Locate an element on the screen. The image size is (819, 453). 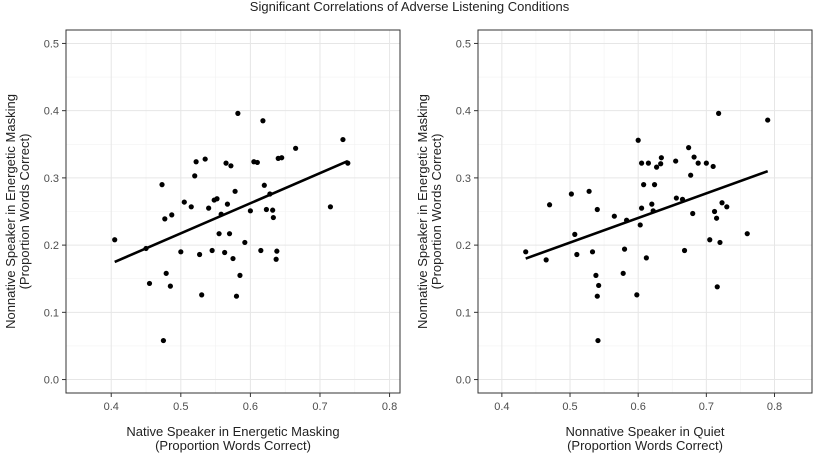
panel2-x-tick-label: 0.8 is located at coordinates (774, 407).